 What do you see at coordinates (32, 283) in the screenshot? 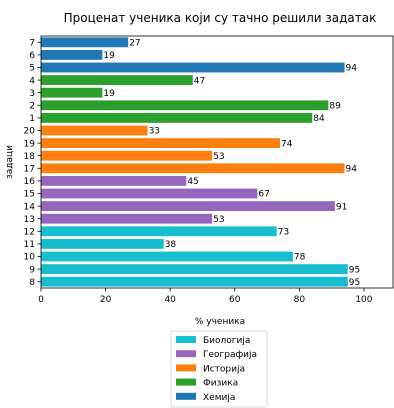
I see `y-tick-label: 8` at bounding box center [32, 283].